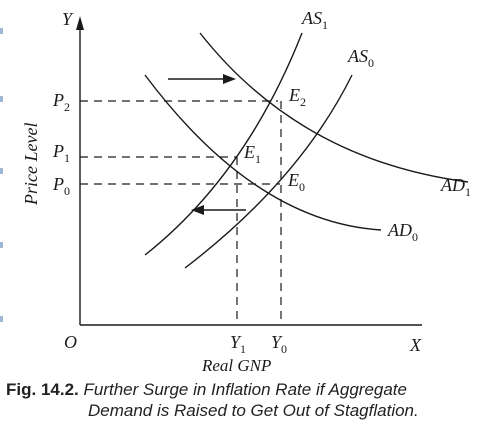 The width and height of the screenshot is (488, 436). Describe the element at coordinates (236, 365) in the screenshot. I see `x-axis-title: Real GNP` at that location.